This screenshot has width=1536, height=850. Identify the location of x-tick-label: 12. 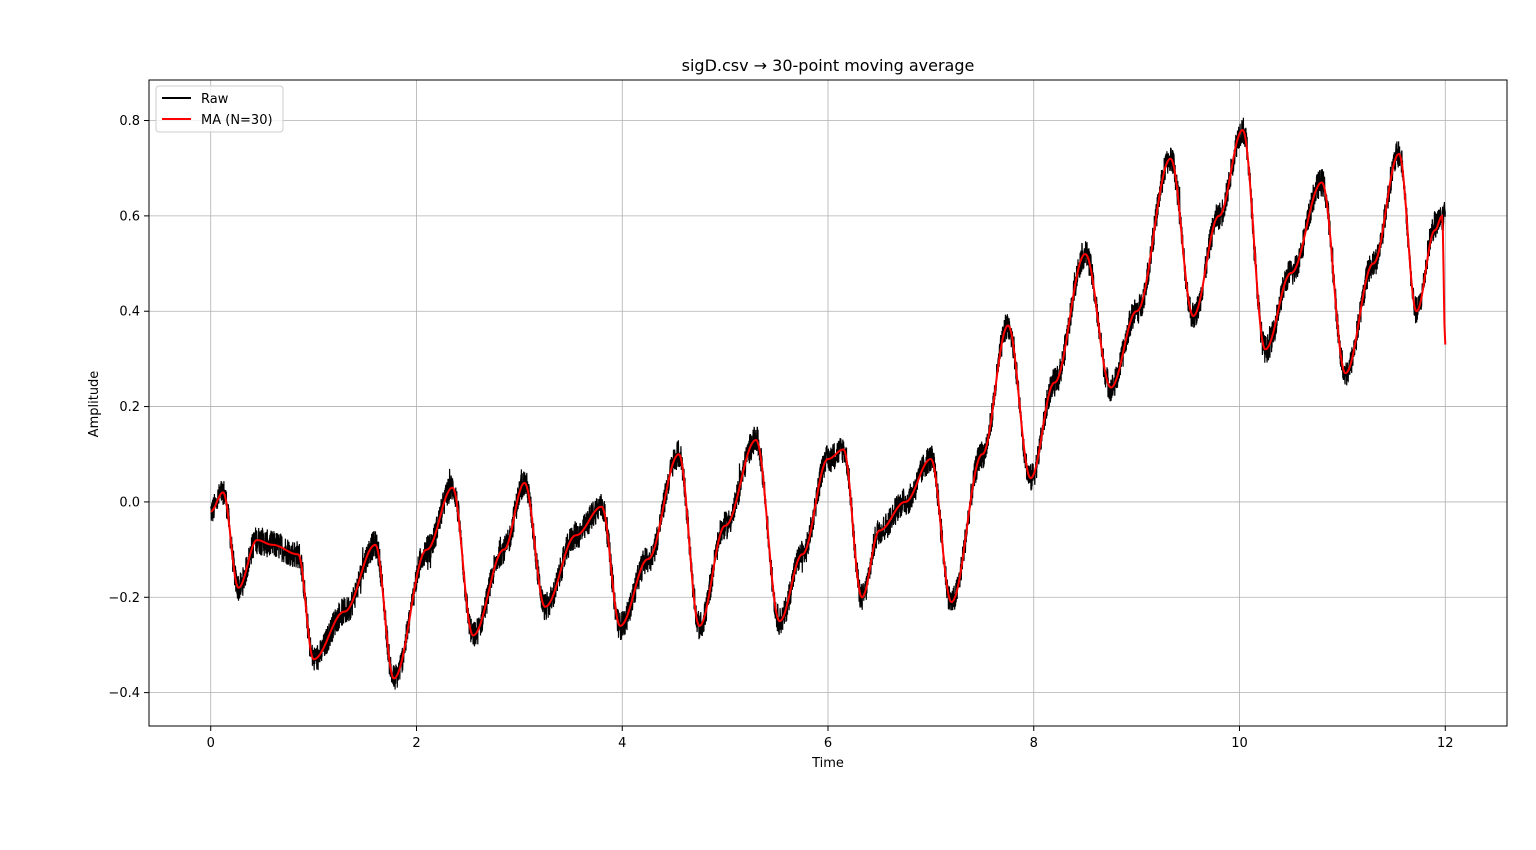
(1445, 743).